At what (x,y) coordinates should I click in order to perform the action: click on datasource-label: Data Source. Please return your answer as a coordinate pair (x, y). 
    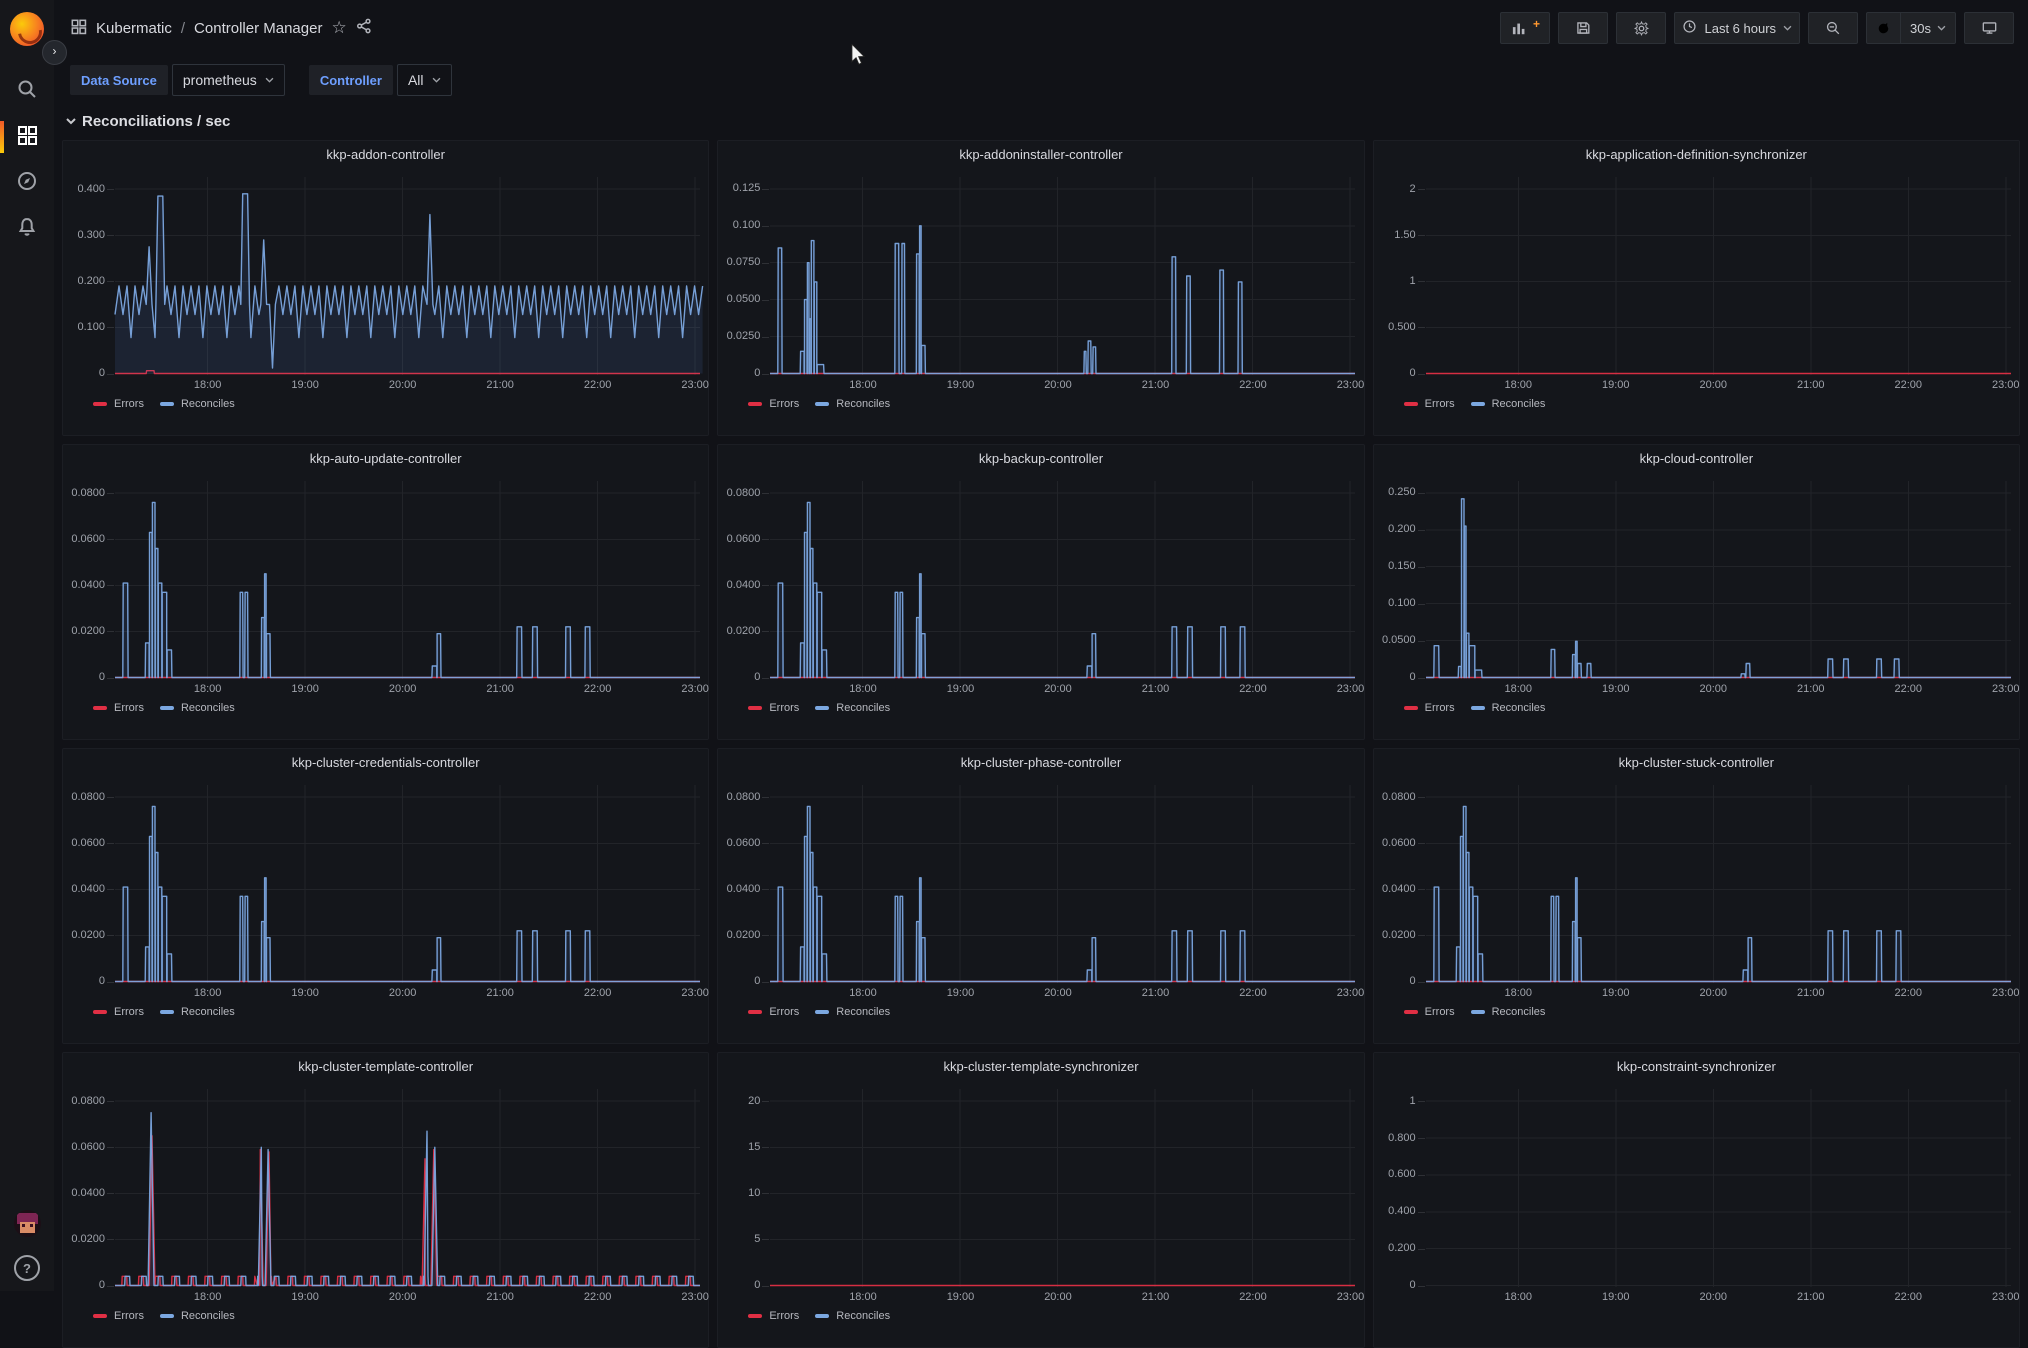
    Looking at the image, I should click on (119, 80).